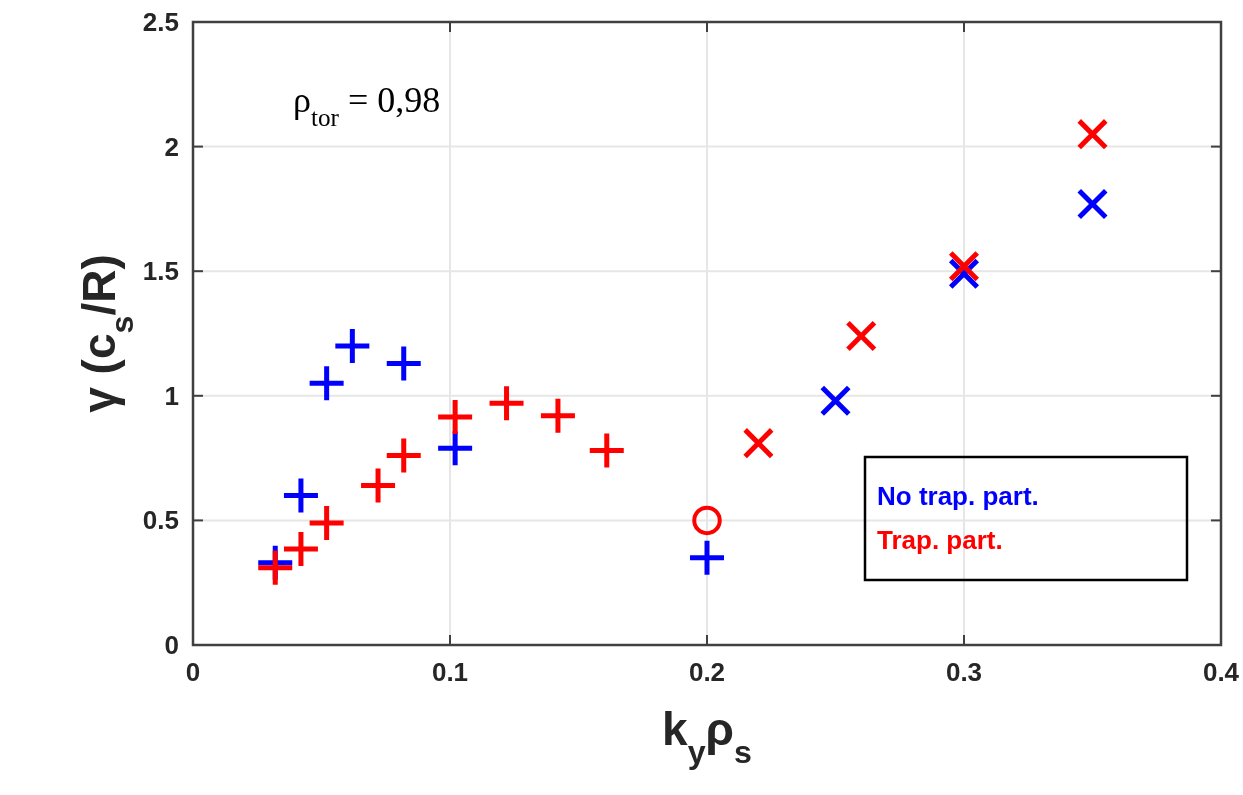 The height and width of the screenshot is (795, 1243). I want to click on text: Trap. part., so click(940, 540).